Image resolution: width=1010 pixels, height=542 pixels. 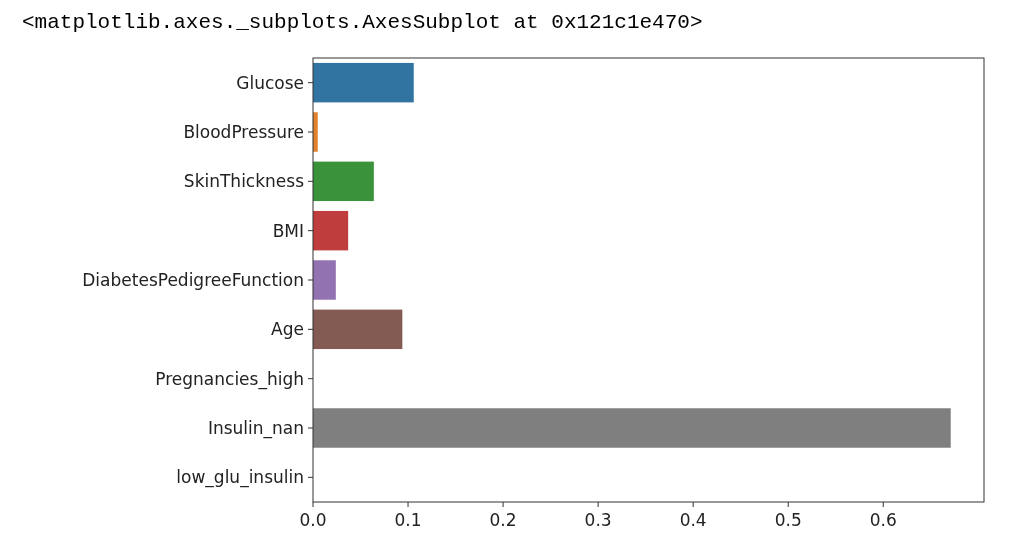 What do you see at coordinates (244, 181) in the screenshot?
I see `y-tick-label: SkinThickness` at bounding box center [244, 181].